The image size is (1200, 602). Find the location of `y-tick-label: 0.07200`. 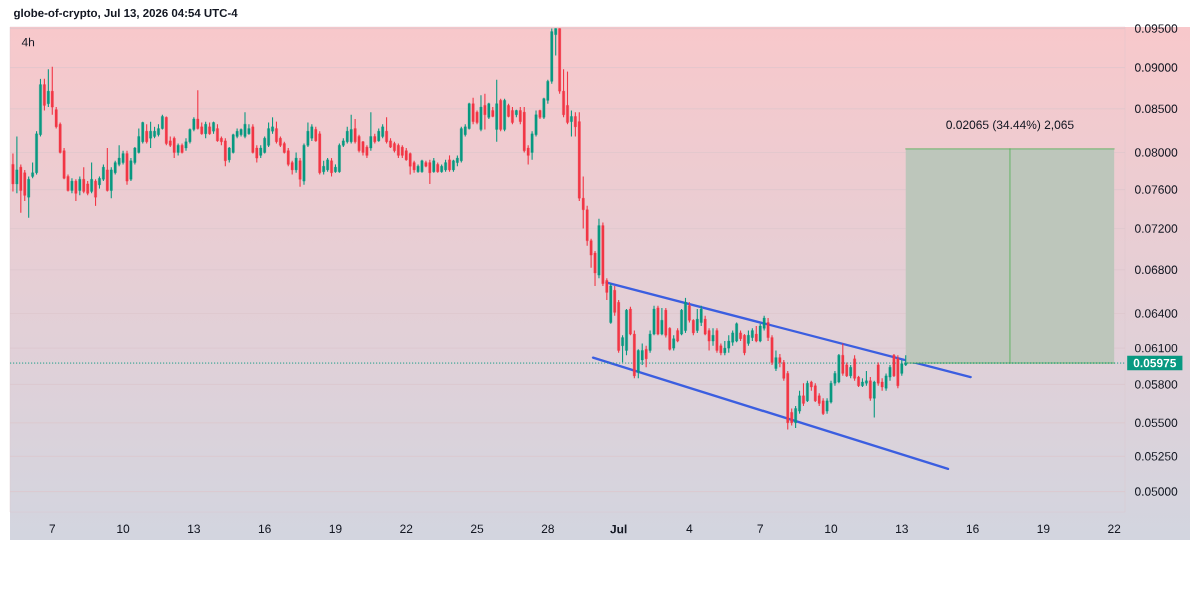

y-tick-label: 0.07200 is located at coordinates (1156, 228).